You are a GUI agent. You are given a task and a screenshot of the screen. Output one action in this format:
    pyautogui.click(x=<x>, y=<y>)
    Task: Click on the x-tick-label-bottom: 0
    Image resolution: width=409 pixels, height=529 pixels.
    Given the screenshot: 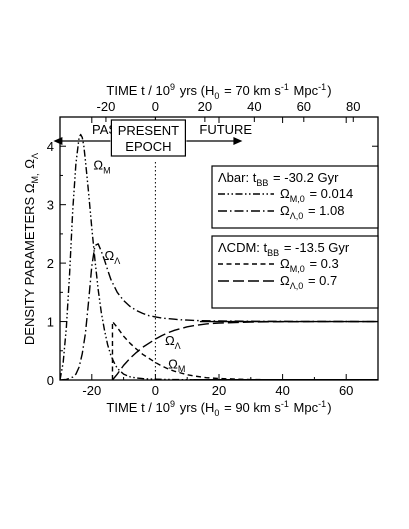 What is the action you would take?
    pyautogui.click(x=155, y=390)
    